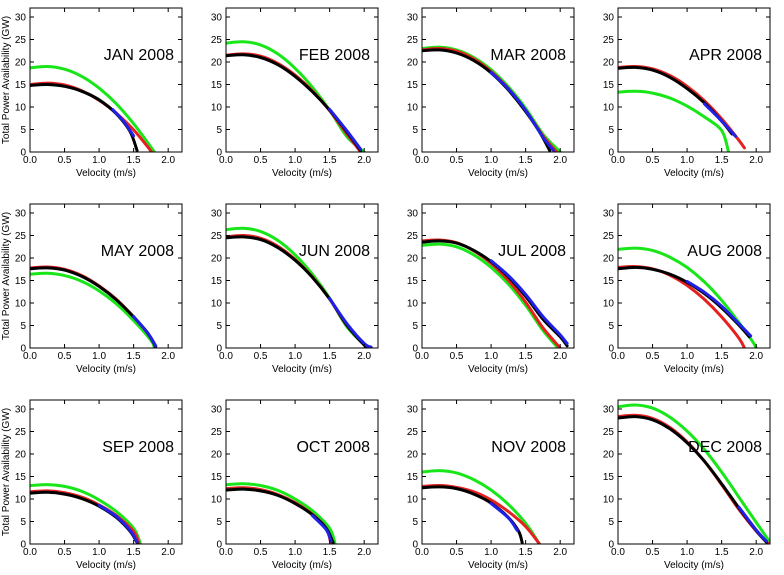  What do you see at coordinates (532, 251) in the screenshot?
I see `panel-title: JUL 2008` at bounding box center [532, 251].